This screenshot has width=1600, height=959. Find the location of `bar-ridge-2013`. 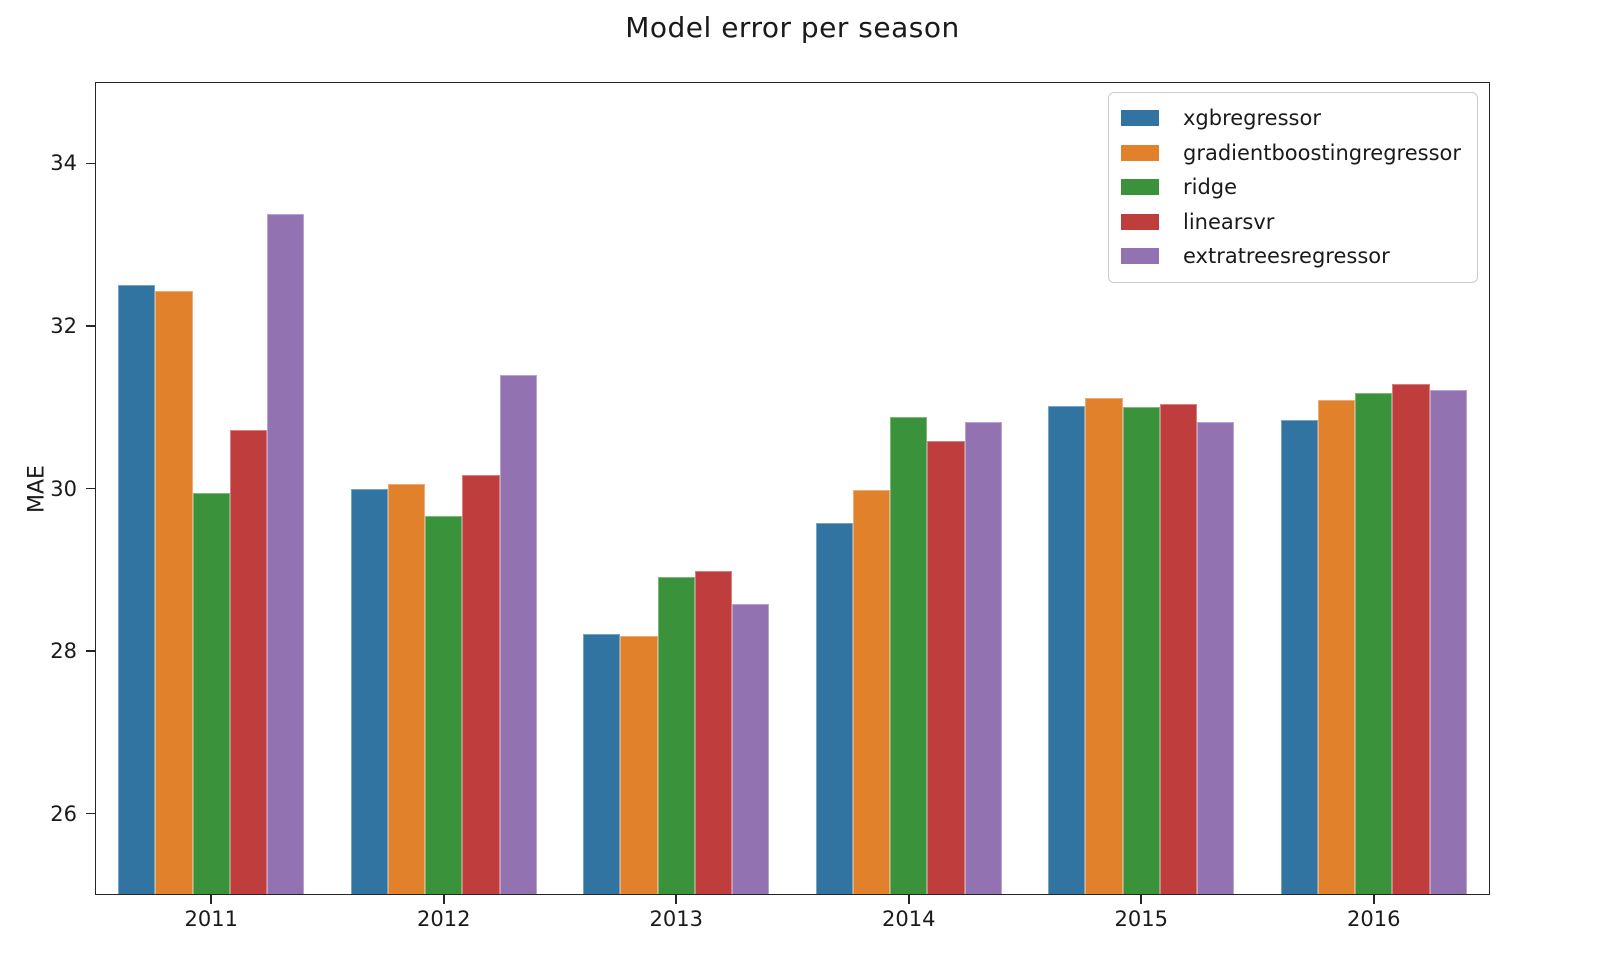

bar-ridge-2013 is located at coordinates (676, 736).